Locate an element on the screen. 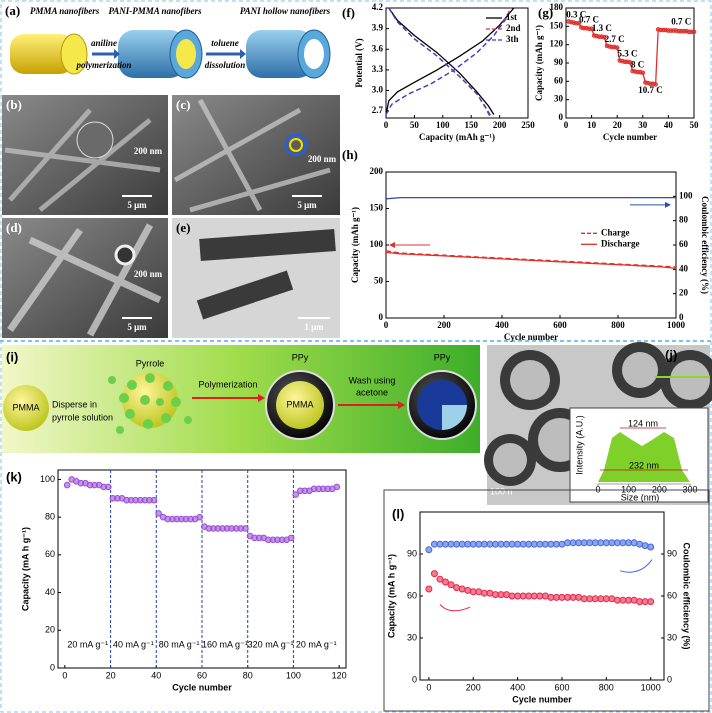  scale-label: 100 n is located at coordinates (501, 491).